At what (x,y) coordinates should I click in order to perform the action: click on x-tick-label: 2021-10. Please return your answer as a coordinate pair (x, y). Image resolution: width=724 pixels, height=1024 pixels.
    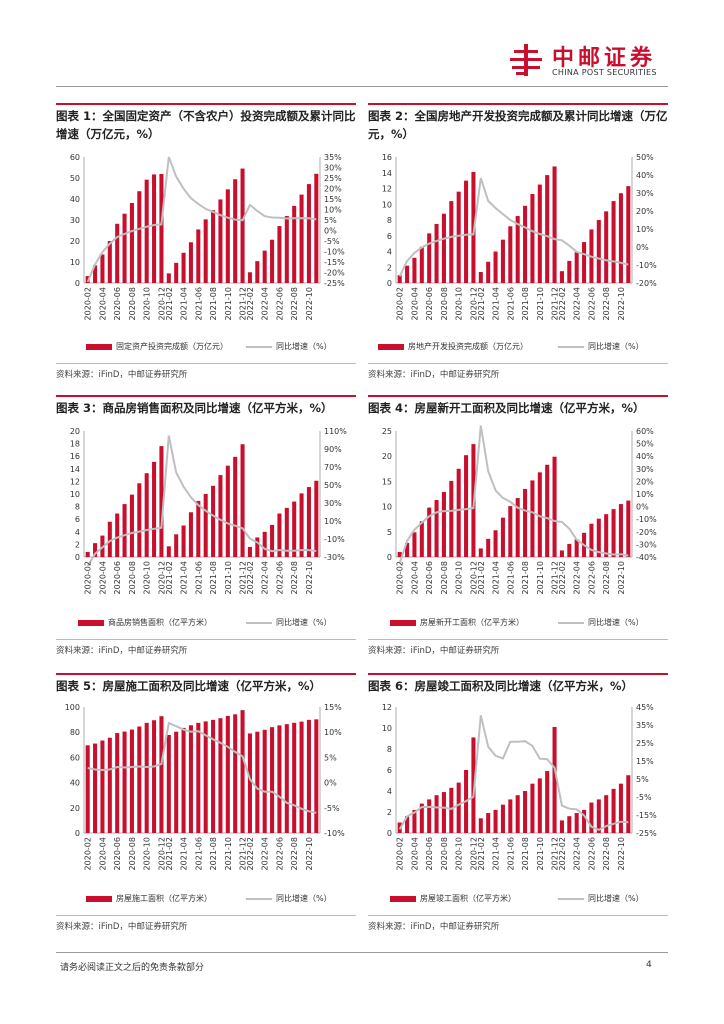
    Looking at the image, I should click on (228, 577).